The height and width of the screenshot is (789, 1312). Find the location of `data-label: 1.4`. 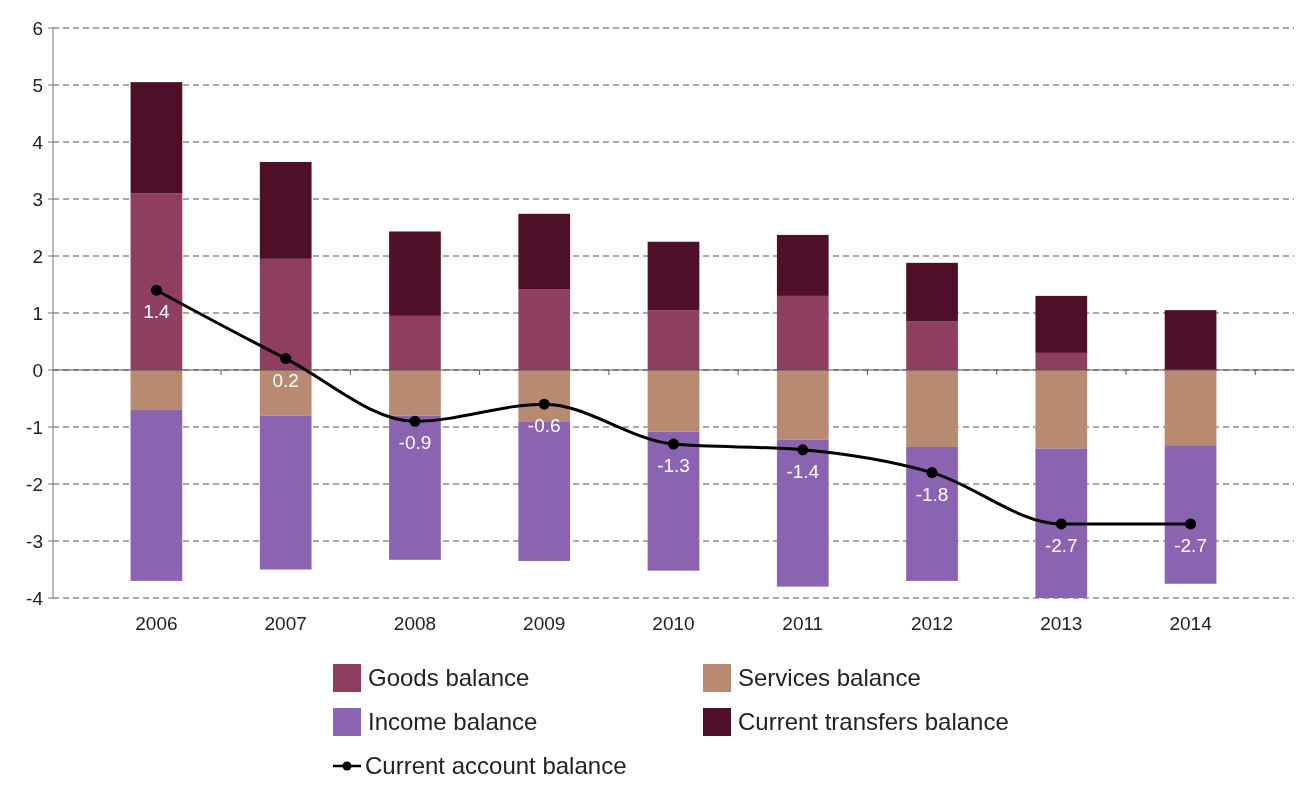

data-label: 1.4 is located at coordinates (157, 312).